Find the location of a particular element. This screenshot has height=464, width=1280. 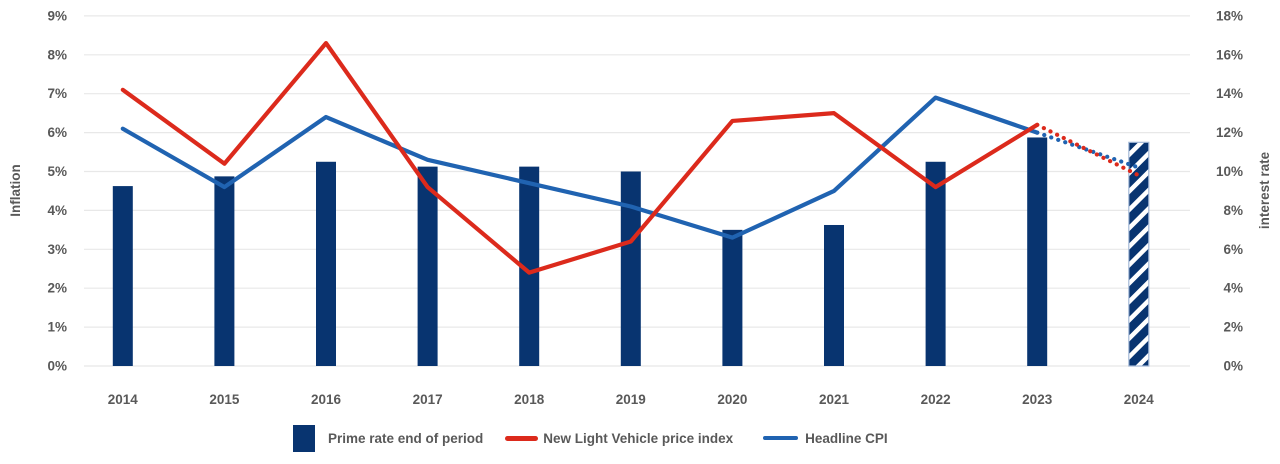

legend-swatch-vehicle-price-index is located at coordinates (522, 438).